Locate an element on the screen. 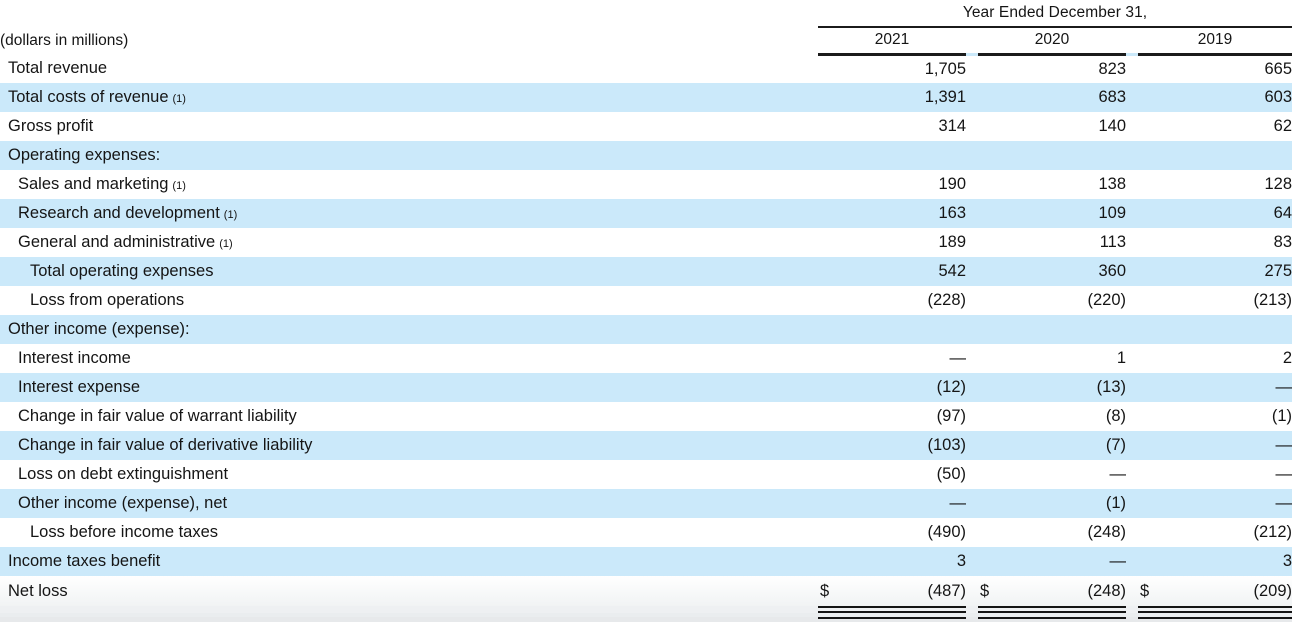  value-2020: 1 is located at coordinates (1121, 358).